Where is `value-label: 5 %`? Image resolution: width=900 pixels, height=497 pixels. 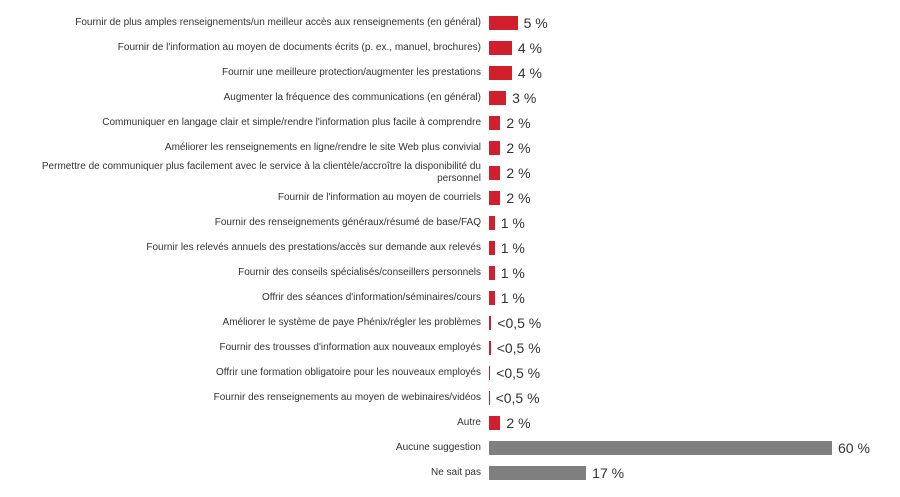 value-label: 5 % is located at coordinates (535, 23).